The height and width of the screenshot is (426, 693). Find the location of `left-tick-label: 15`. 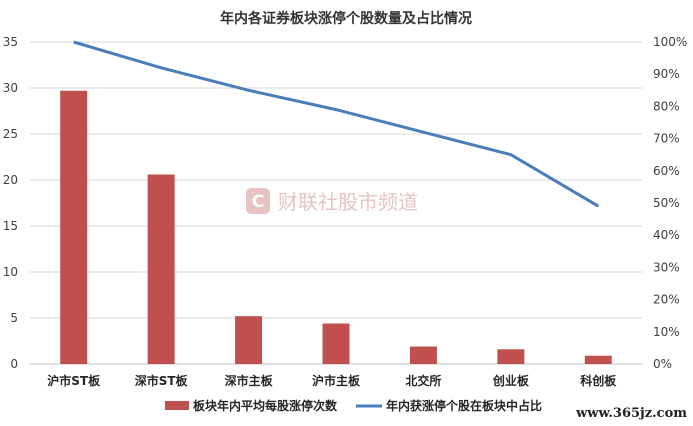

left-tick-label: 15 is located at coordinates (10, 226).